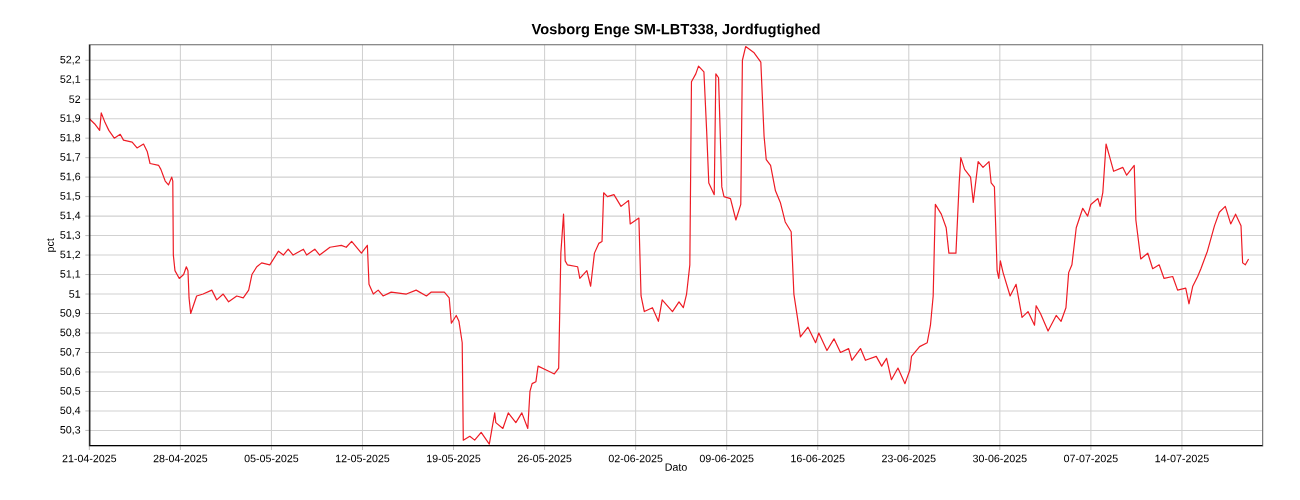 Image resolution: width=1300 pixels, height=500 pixels. Describe the element at coordinates (70, 60) in the screenshot. I see `y-tick-label: 52,2` at that location.